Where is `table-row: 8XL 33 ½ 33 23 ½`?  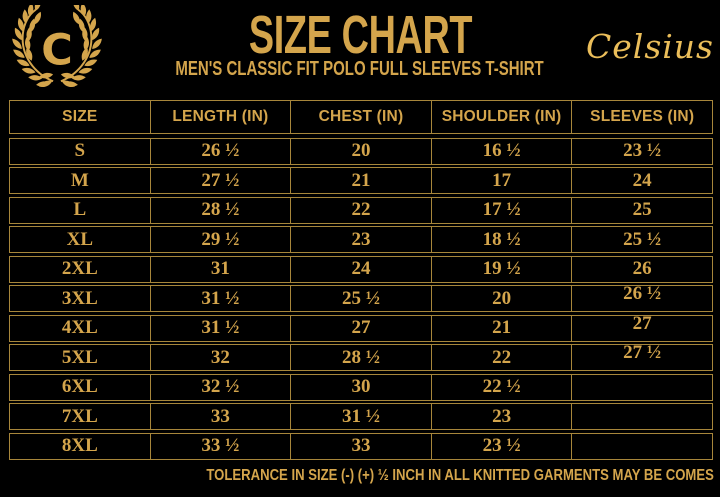
table-row: 8XL 33 ½ 33 23 ½ is located at coordinates (361, 446).